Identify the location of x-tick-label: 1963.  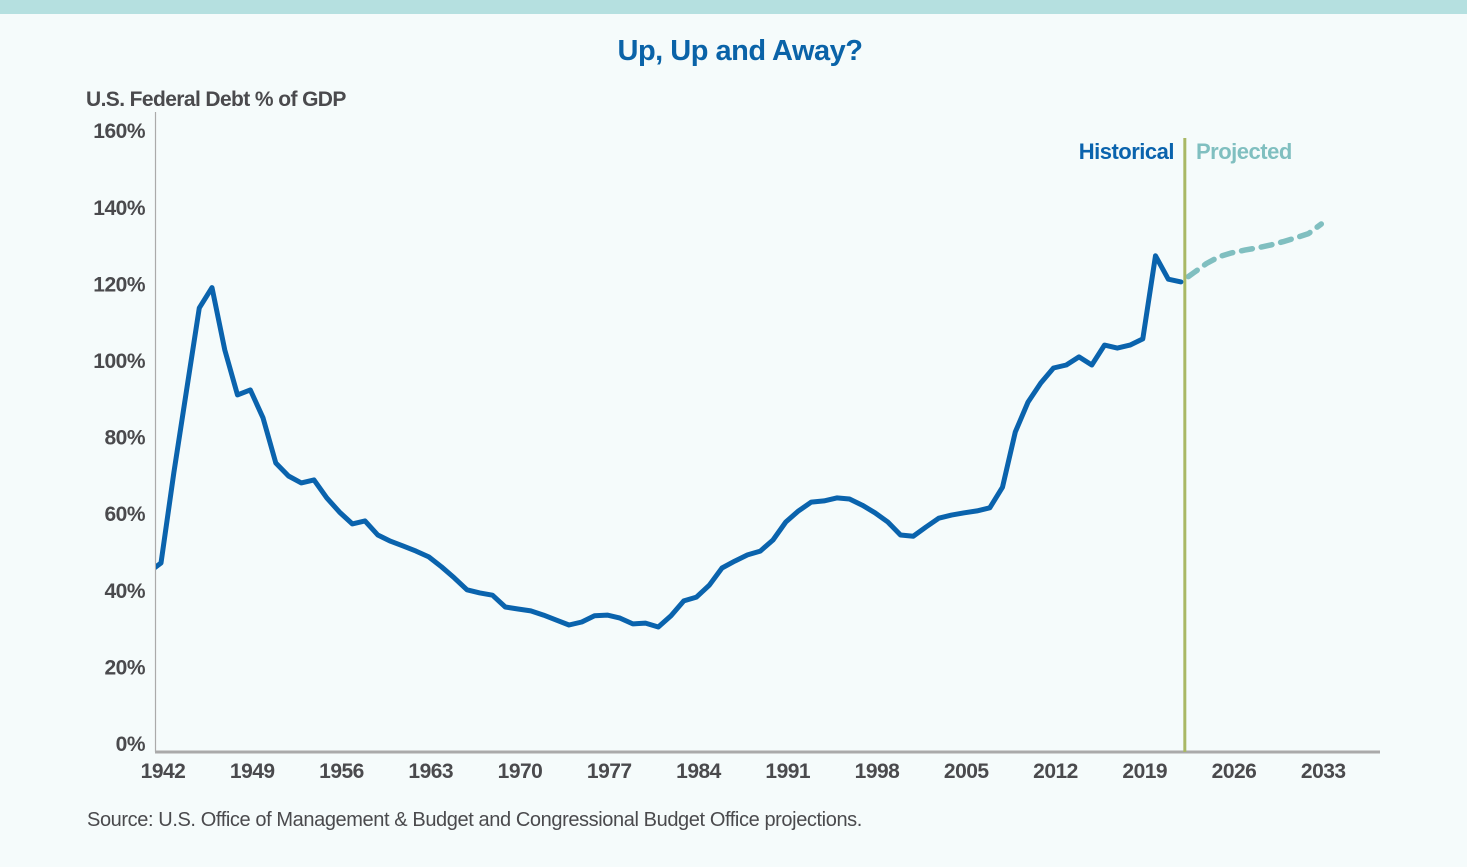
(430, 771).